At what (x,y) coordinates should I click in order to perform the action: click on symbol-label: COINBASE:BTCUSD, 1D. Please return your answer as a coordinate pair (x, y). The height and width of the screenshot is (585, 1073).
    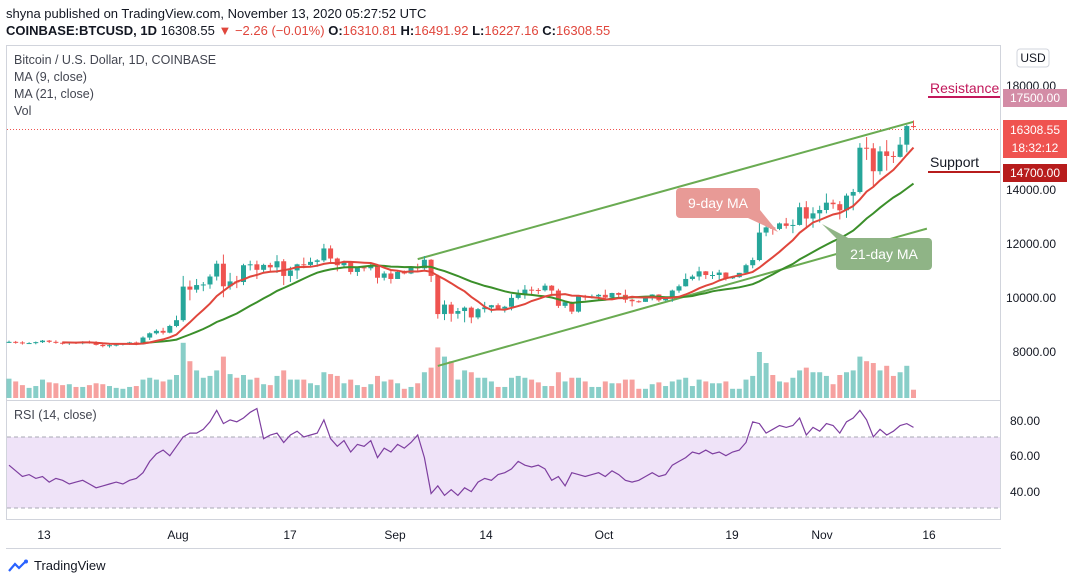
    Looking at the image, I should click on (81, 30).